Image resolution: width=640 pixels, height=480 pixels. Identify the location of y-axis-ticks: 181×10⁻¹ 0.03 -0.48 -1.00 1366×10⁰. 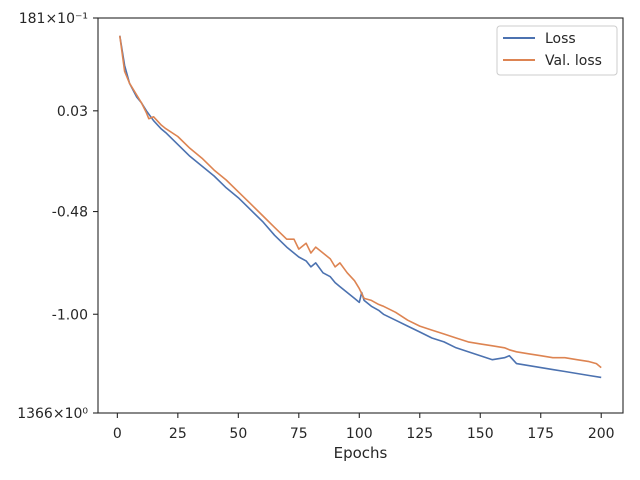
(57, 216).